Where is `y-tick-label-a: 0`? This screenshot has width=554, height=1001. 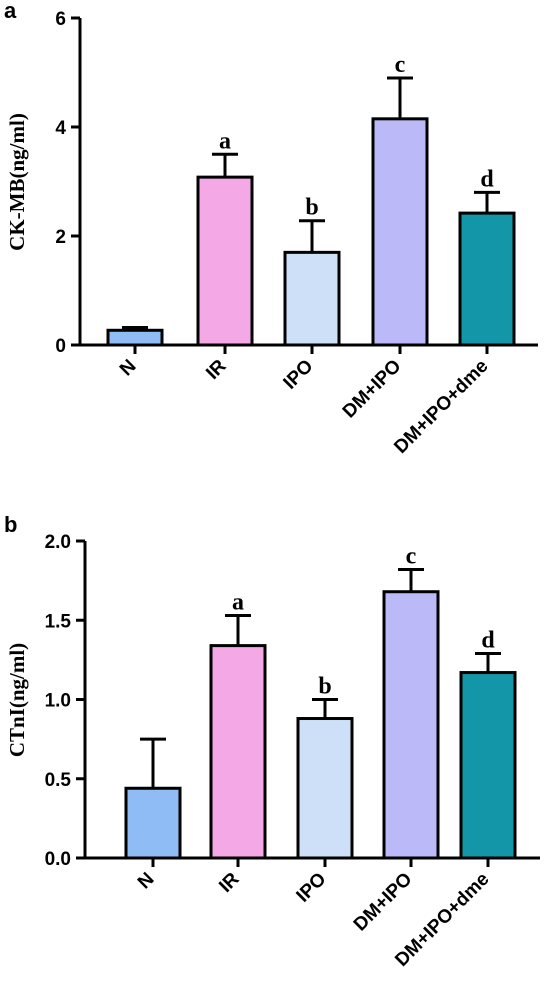
y-tick-label-a: 0 is located at coordinates (60, 346).